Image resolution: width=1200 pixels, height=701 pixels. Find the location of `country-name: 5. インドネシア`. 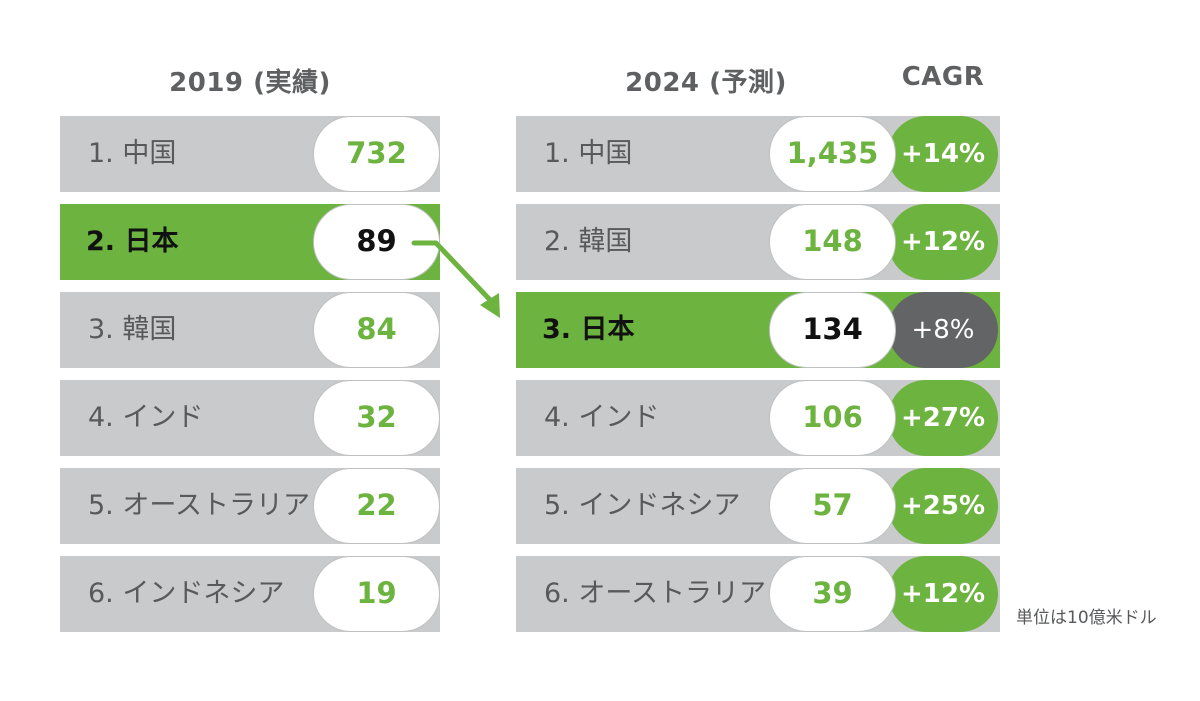

country-name: 5. インドネシア is located at coordinates (642, 505).